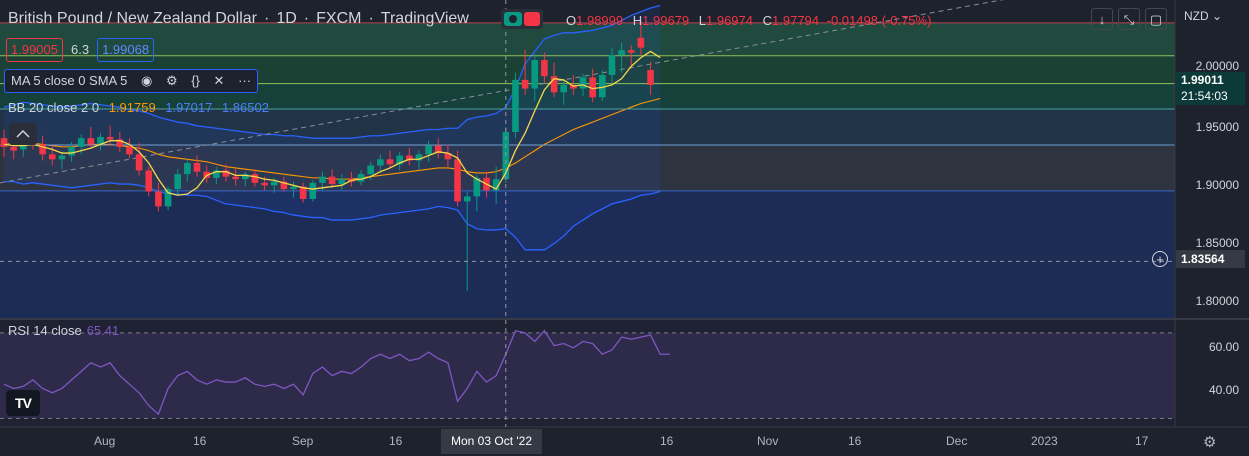 The width and height of the screenshot is (1249, 456). What do you see at coordinates (195, 80) in the screenshot?
I see `braces-icon: {}` at bounding box center [195, 80].